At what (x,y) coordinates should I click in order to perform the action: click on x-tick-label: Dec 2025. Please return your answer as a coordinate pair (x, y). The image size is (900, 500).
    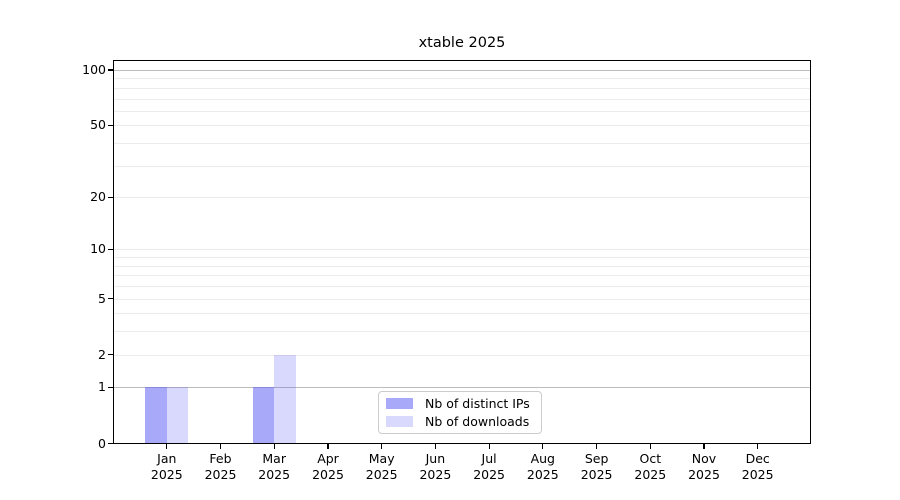
    Looking at the image, I should click on (757, 466).